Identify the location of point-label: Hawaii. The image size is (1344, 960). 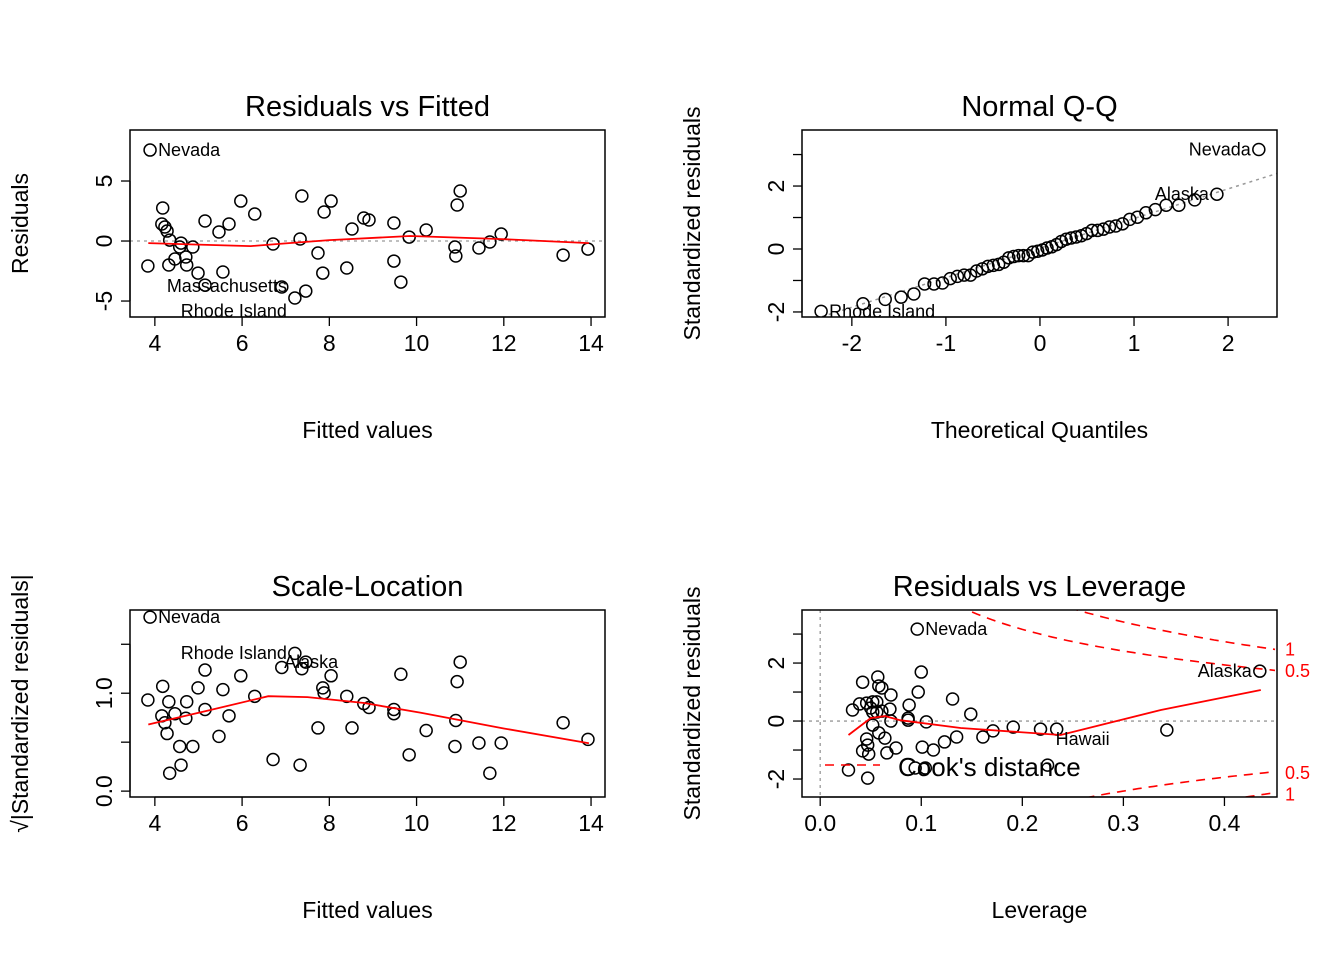
(1083, 739).